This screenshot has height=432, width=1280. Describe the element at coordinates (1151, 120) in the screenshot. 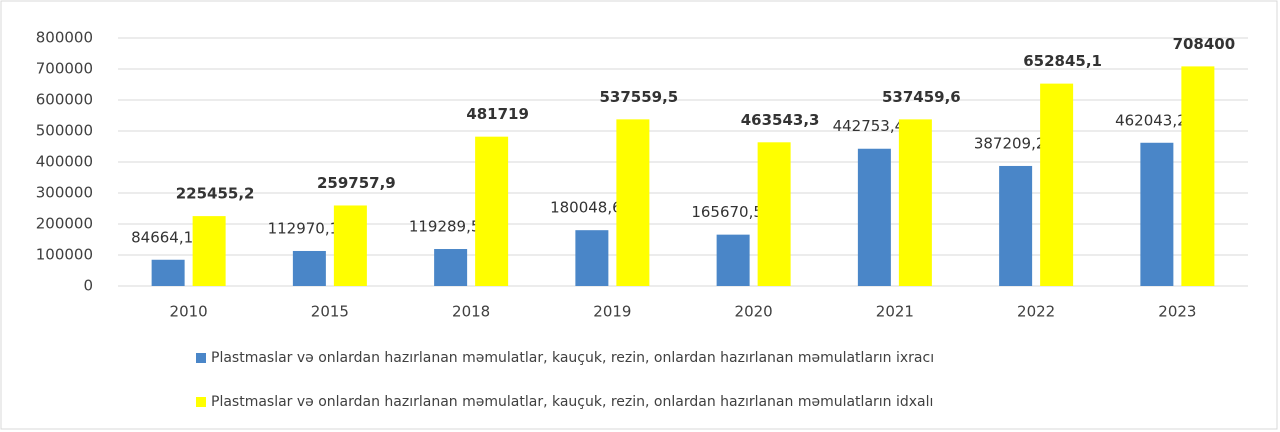

I see `value-label: 462043,2` at that location.